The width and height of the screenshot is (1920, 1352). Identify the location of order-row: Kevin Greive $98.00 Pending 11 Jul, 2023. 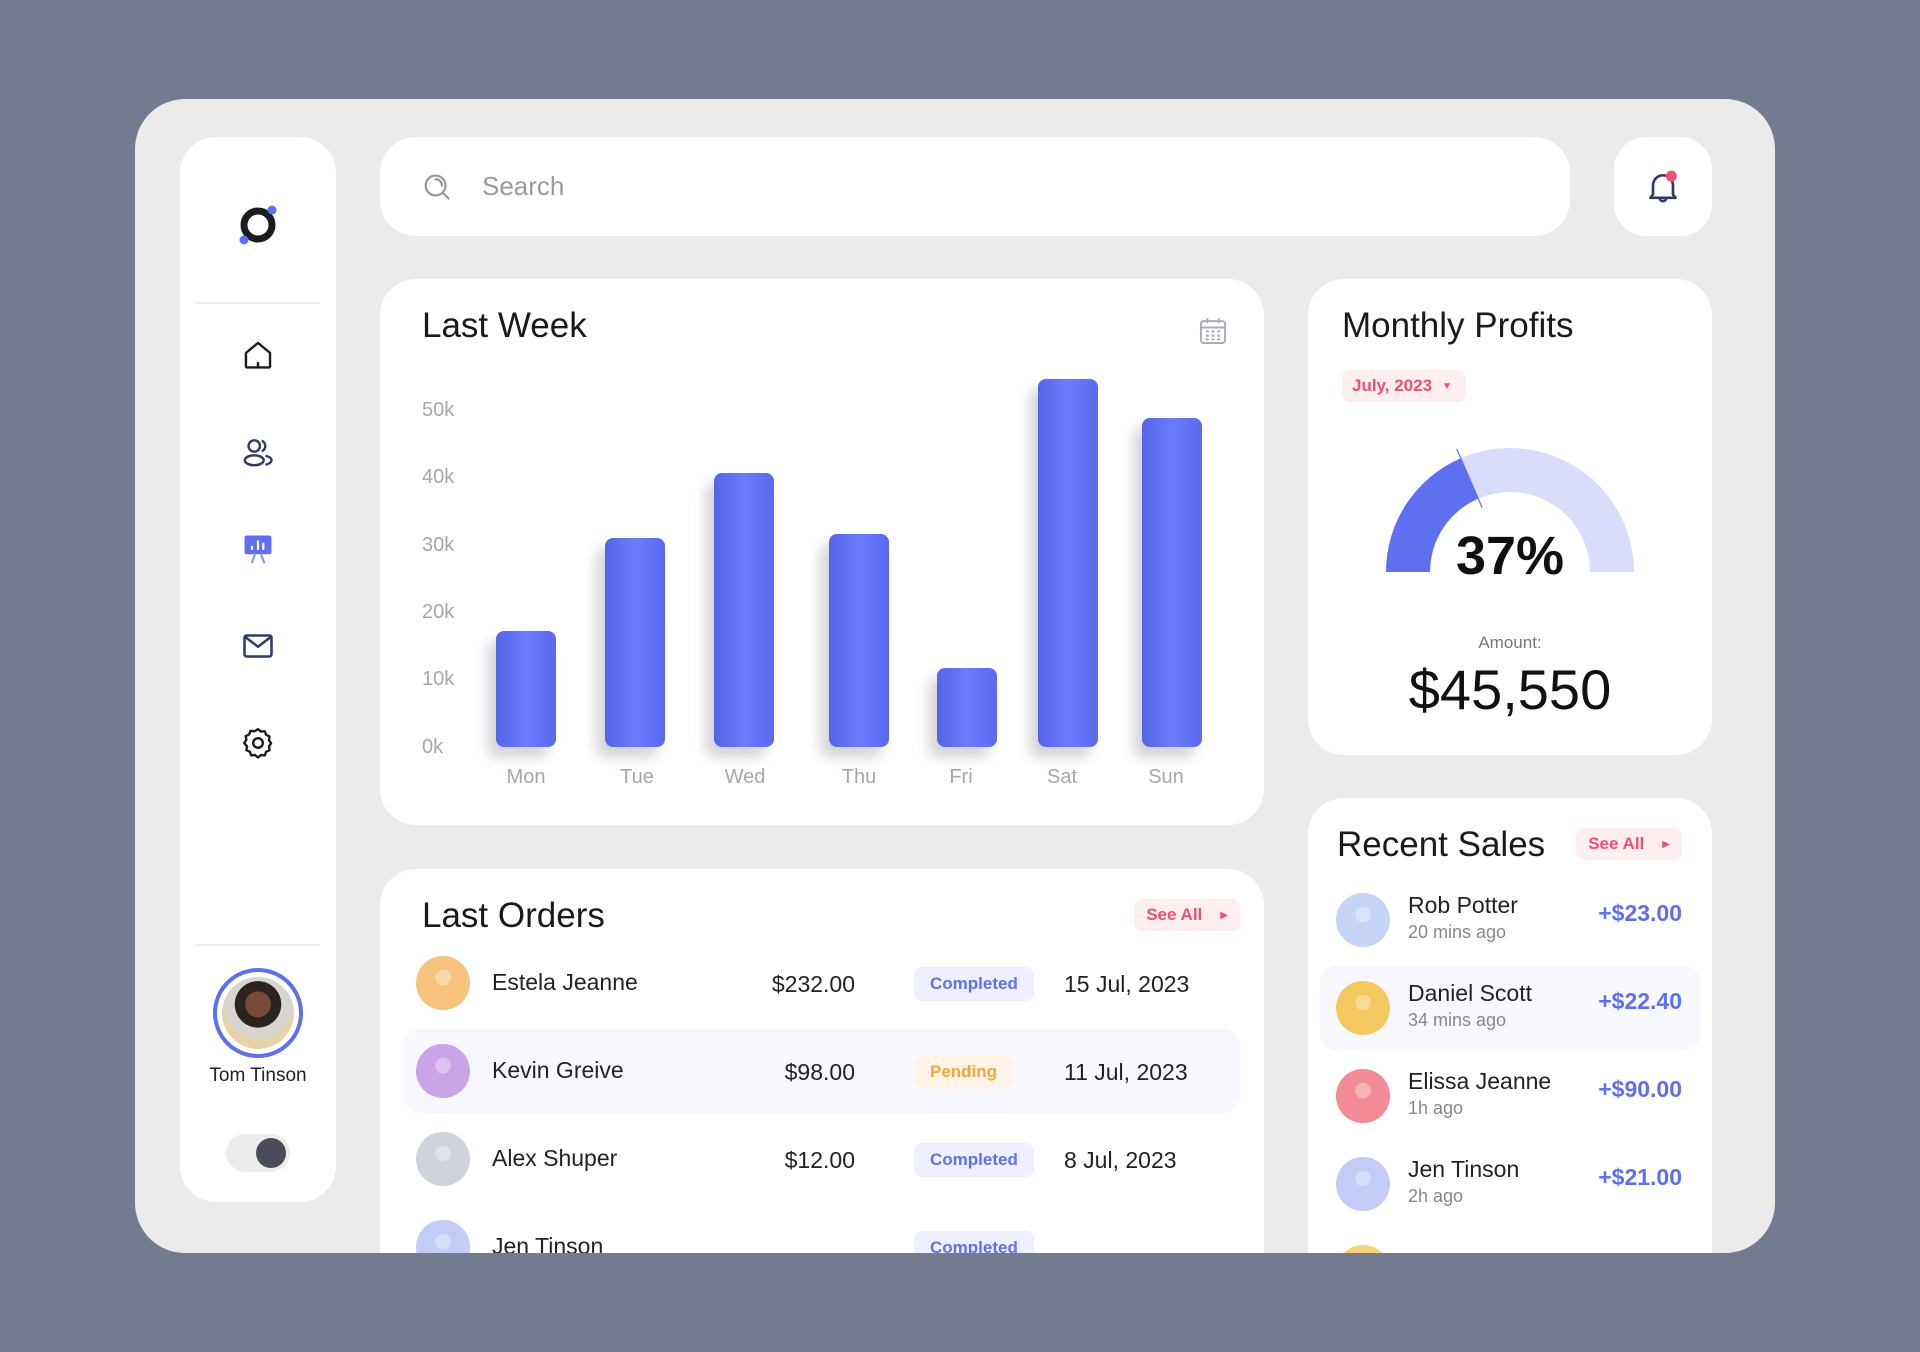
(822, 1071).